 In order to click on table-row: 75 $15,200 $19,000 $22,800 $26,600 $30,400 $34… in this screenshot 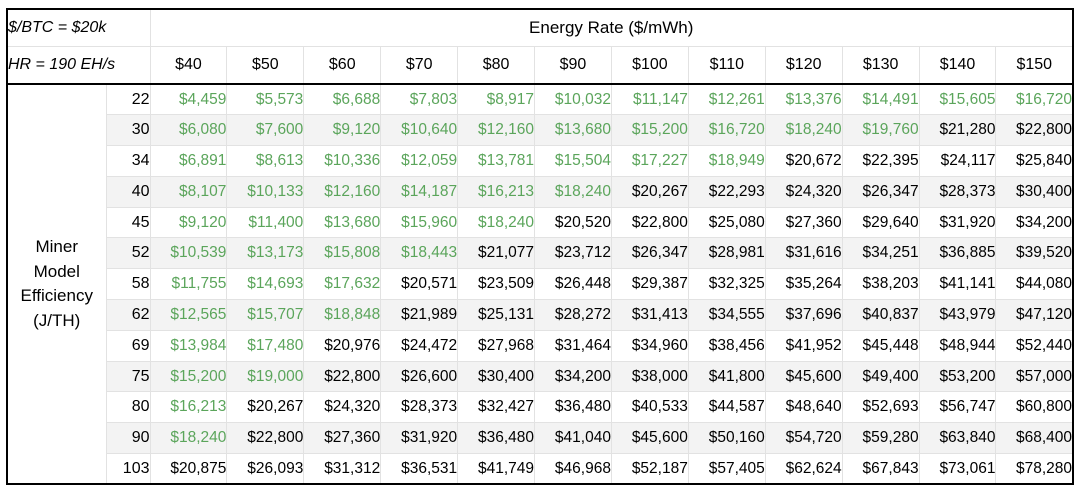, I will do `click(540, 376)`.